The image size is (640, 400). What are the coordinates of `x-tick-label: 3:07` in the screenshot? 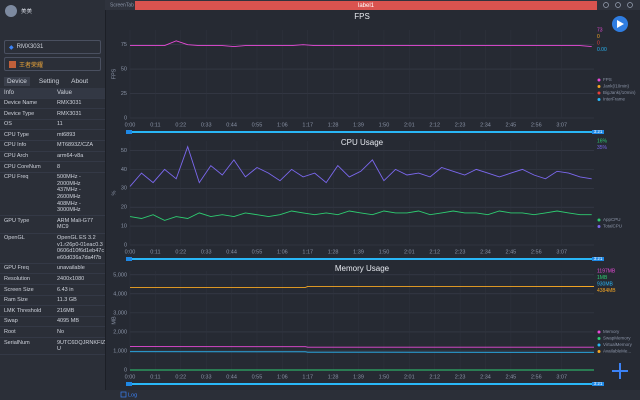 It's located at (561, 125).